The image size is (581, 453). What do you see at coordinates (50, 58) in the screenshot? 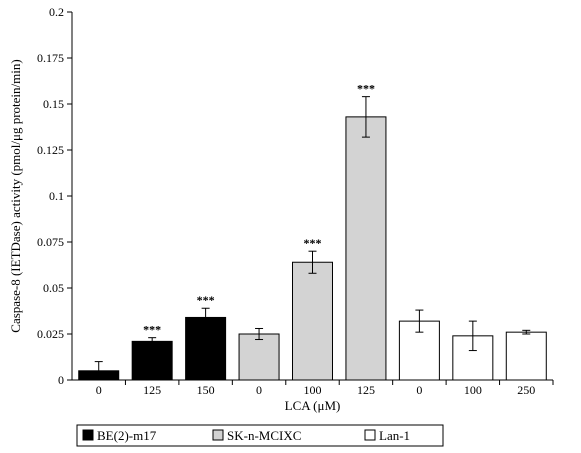
I see `y-tick-label: 0.175` at bounding box center [50, 58].